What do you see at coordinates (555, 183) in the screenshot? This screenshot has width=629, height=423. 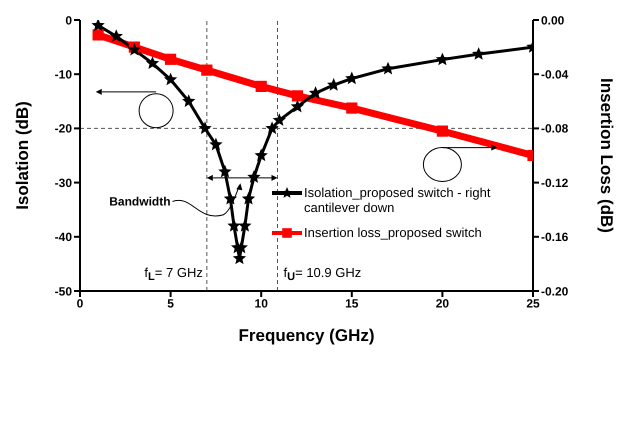 I see `y2-tick-label: -0.12` at bounding box center [555, 183].